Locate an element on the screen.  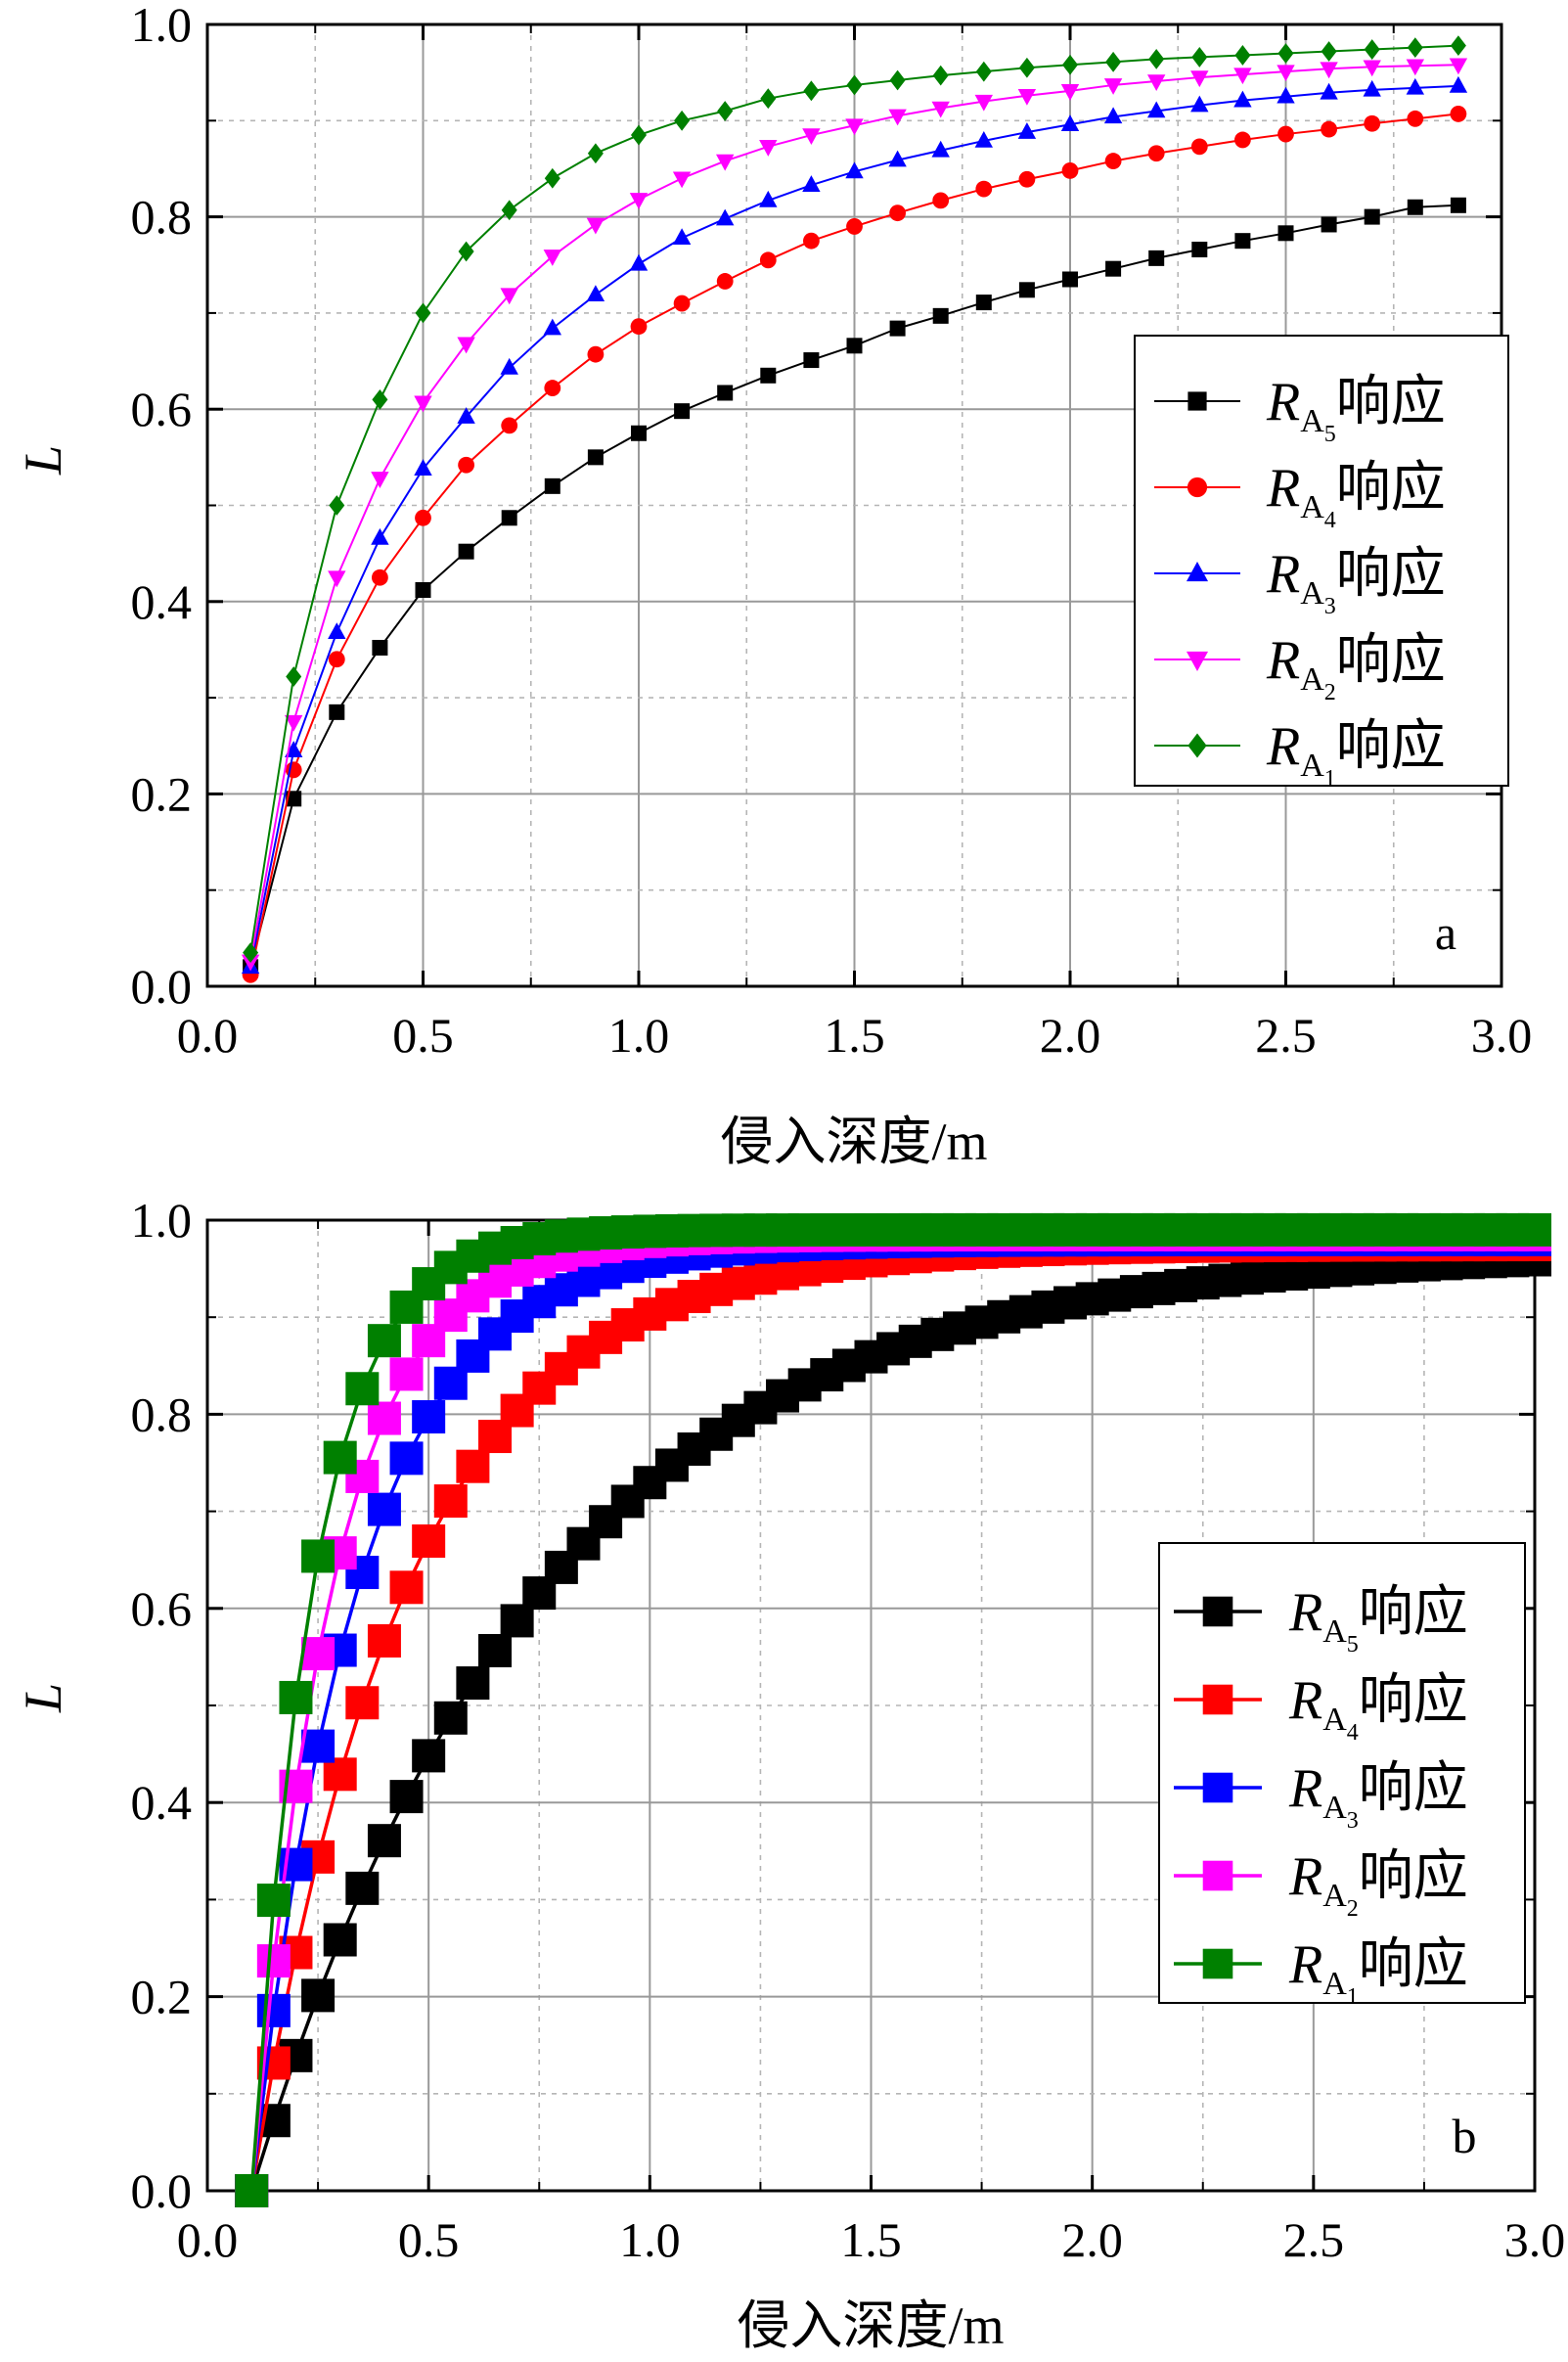
legend-subsub: 4 is located at coordinates (1353, 1733).